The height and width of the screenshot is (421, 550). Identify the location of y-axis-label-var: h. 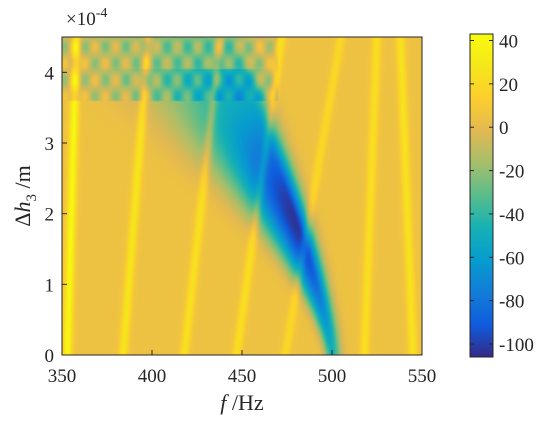
(22, 207).